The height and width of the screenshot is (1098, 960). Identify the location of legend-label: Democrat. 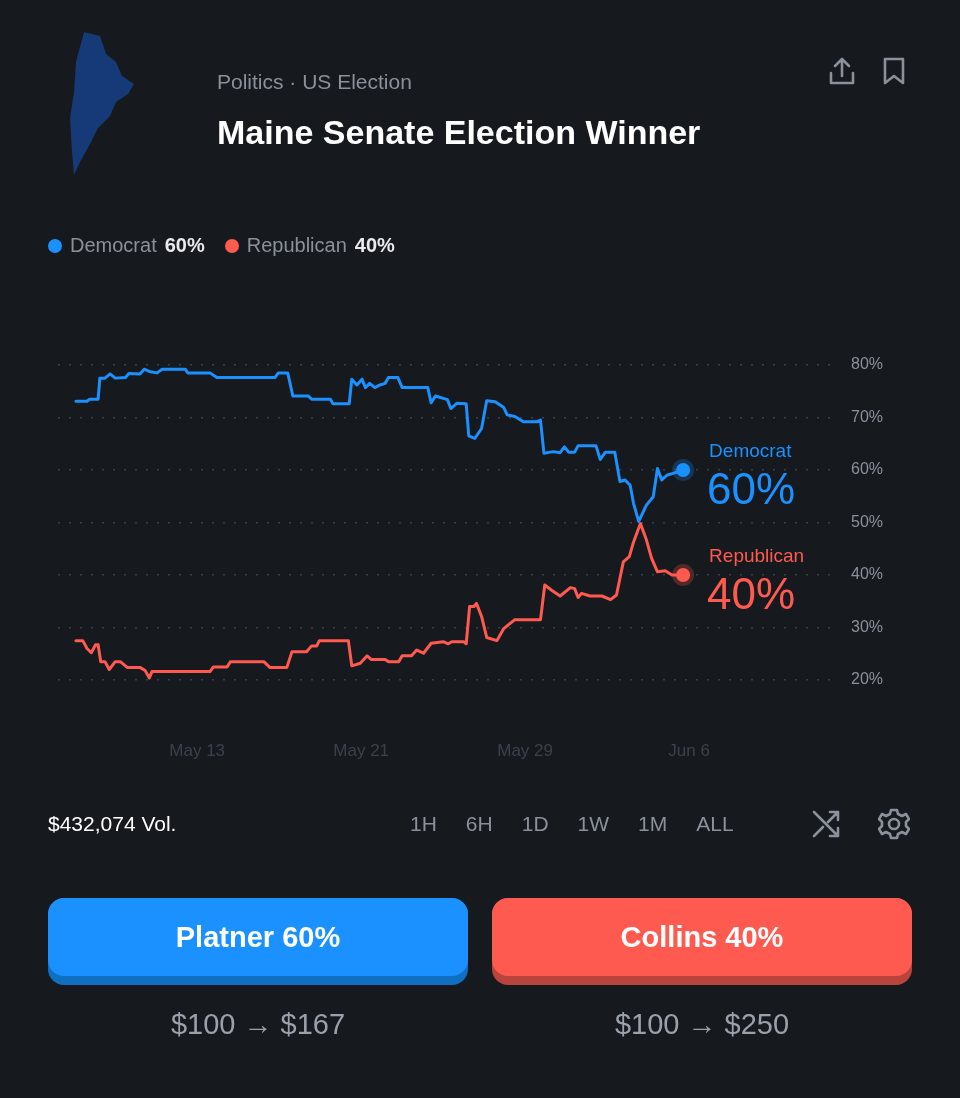
(113, 245).